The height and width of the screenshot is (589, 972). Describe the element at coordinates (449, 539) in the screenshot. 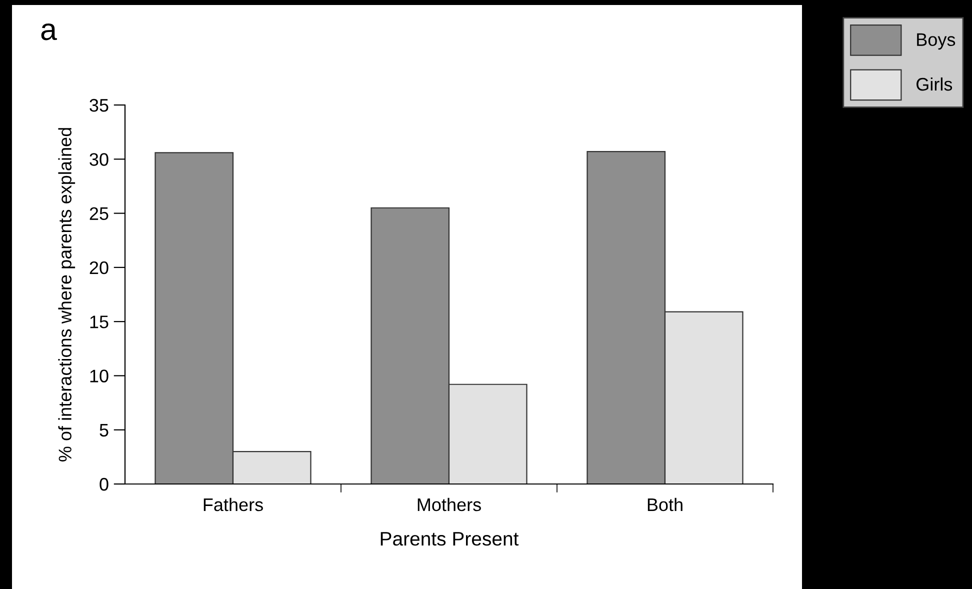

I see `x-axis-title: Parents Present` at that location.